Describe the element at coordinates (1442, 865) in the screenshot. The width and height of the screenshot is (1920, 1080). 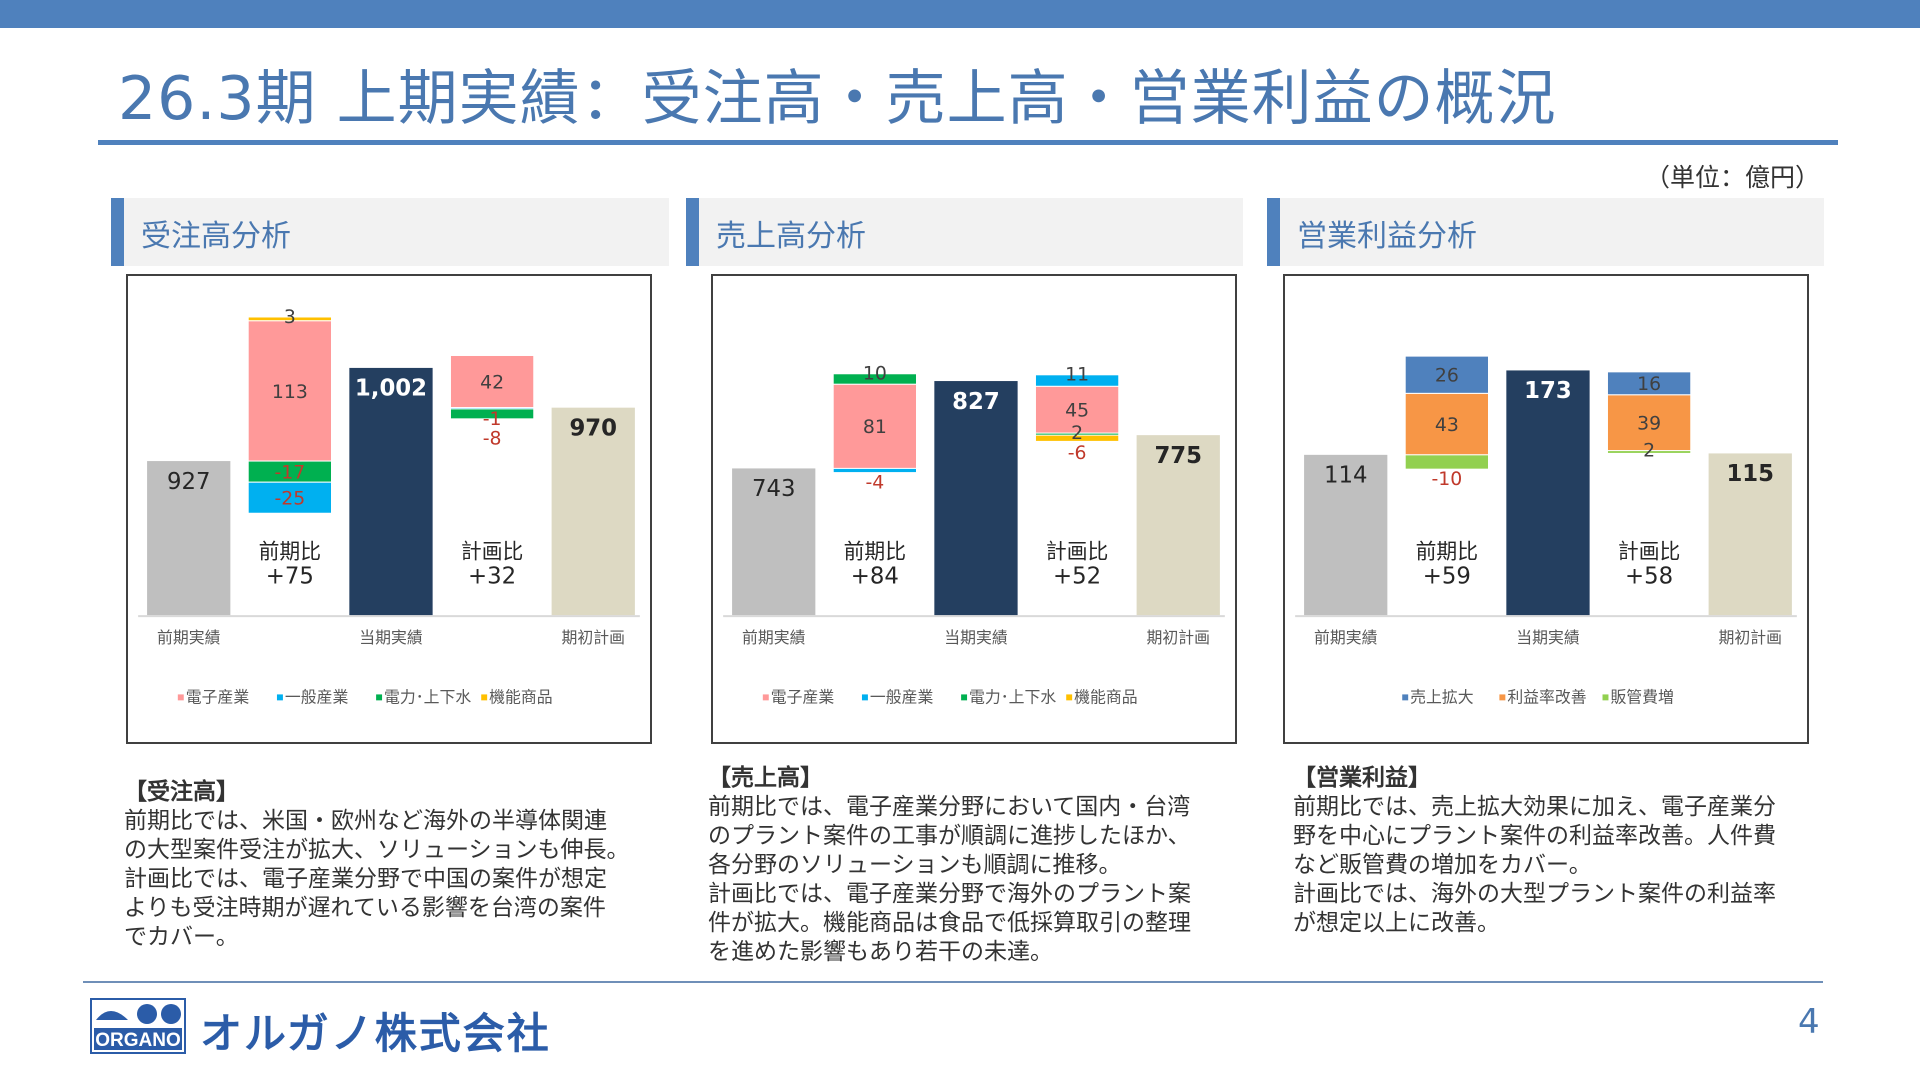
I see `commentary-line: など販管費の増加をカバー。` at that location.